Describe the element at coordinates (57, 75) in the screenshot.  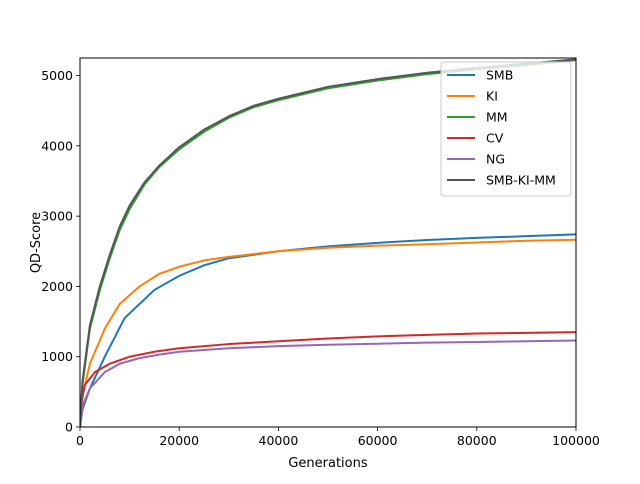
I see `y-tick-label: 5000` at that location.